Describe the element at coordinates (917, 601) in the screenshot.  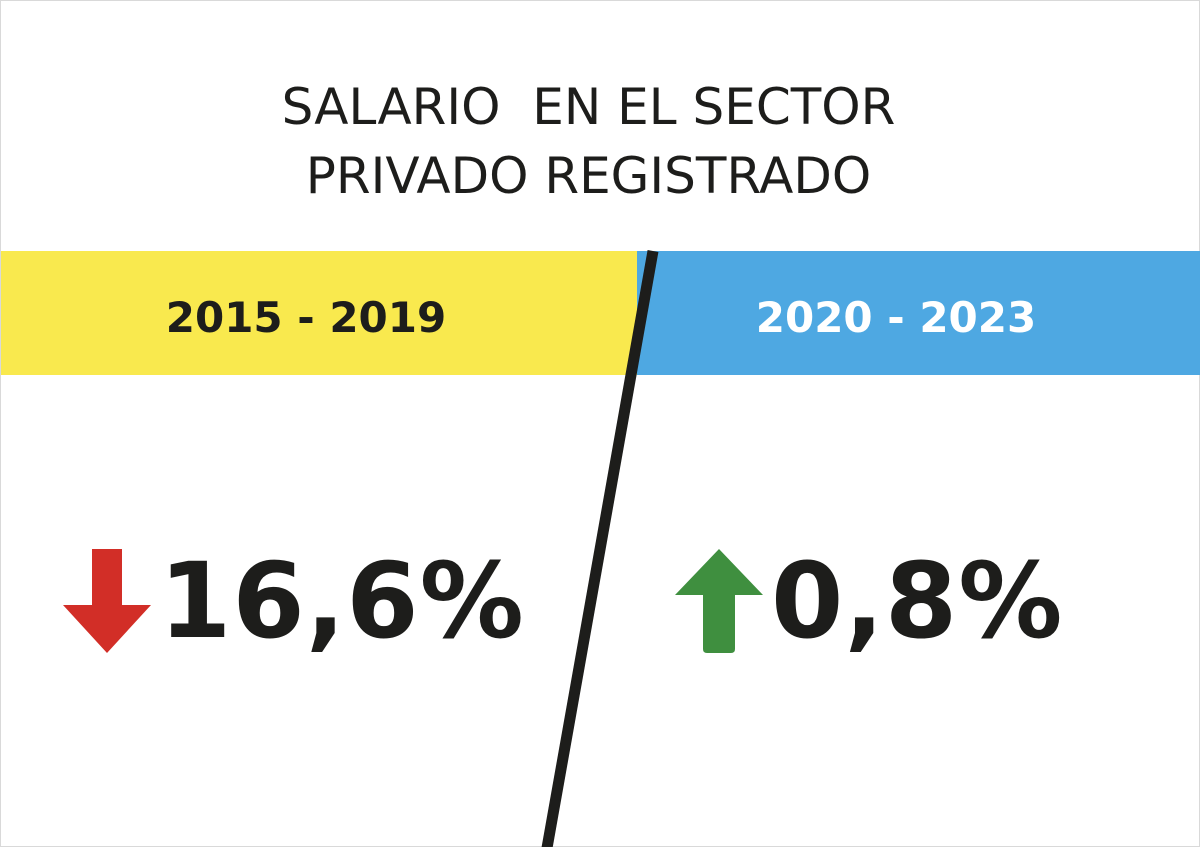
I see `stat-value-right: 0,8%` at that location.